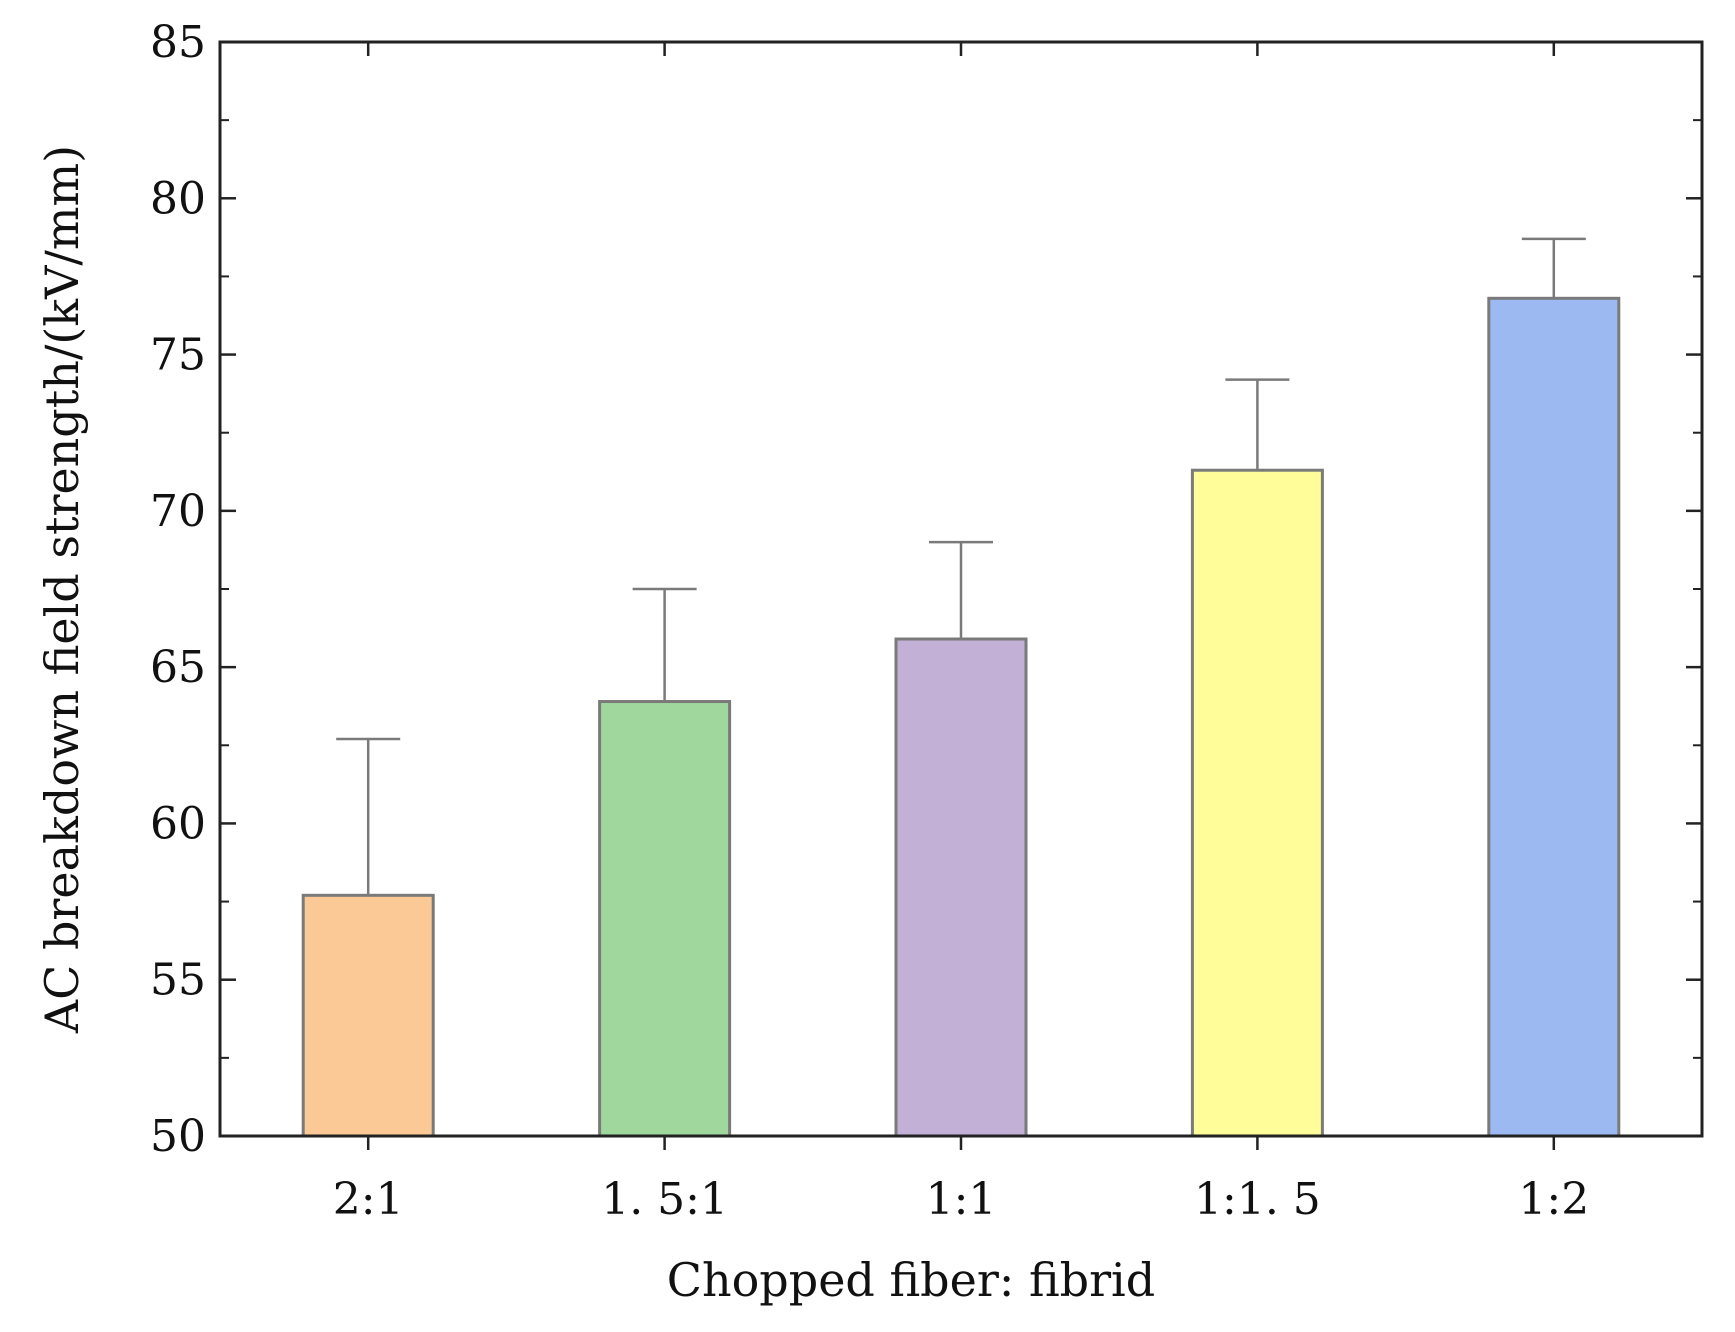  What do you see at coordinates (911, 1280) in the screenshot?
I see `x-axis-title: Chopped fiber: fibrid` at bounding box center [911, 1280].